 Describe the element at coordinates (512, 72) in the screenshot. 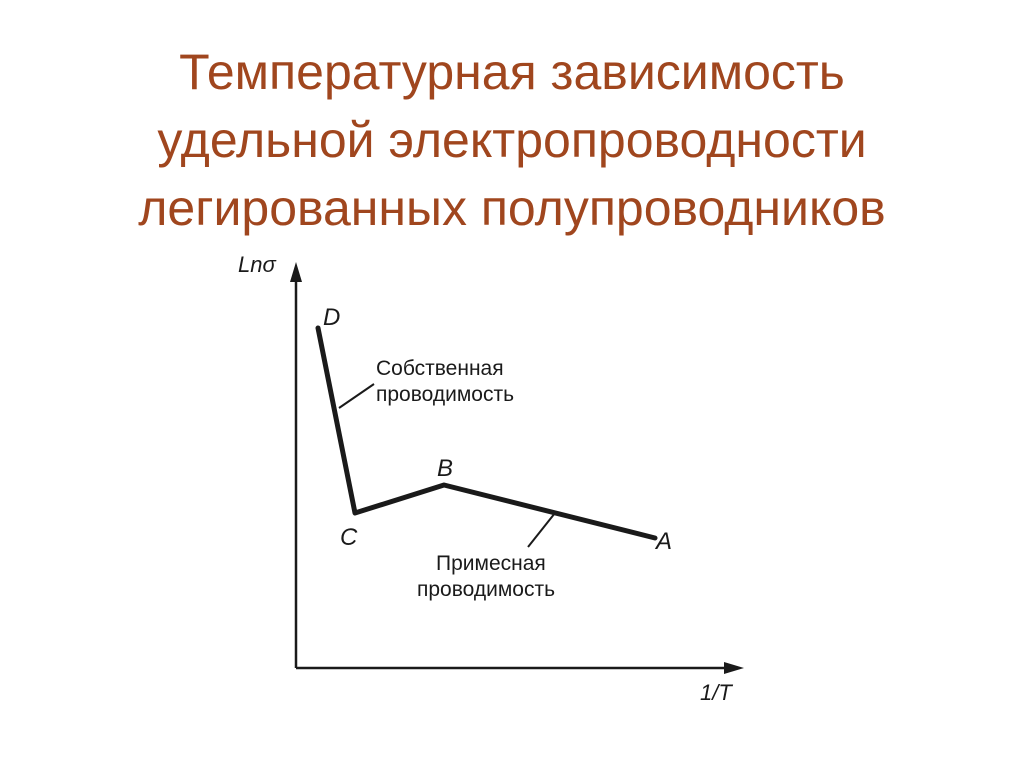

I see `title-line-1: Температурная зависимость` at that location.